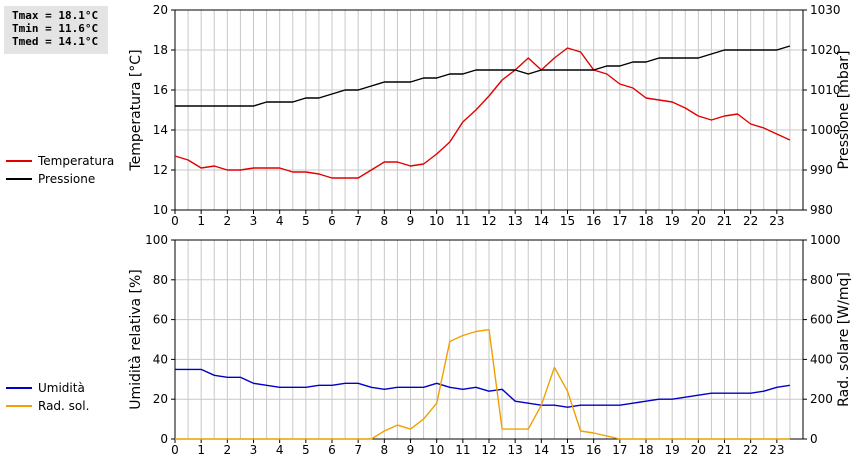  What do you see at coordinates (821, 280) in the screenshot?
I see `y-tick-label-right: 800` at bounding box center [821, 280].